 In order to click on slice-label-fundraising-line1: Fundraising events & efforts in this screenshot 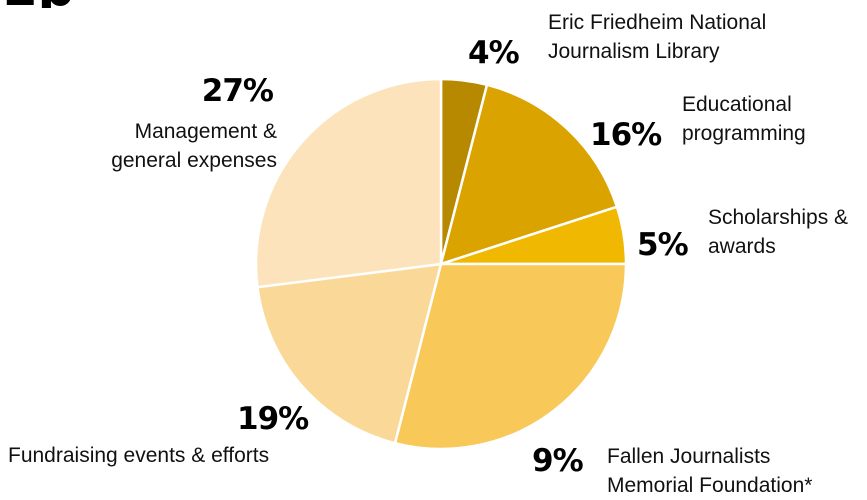, I will do `click(139, 455)`.